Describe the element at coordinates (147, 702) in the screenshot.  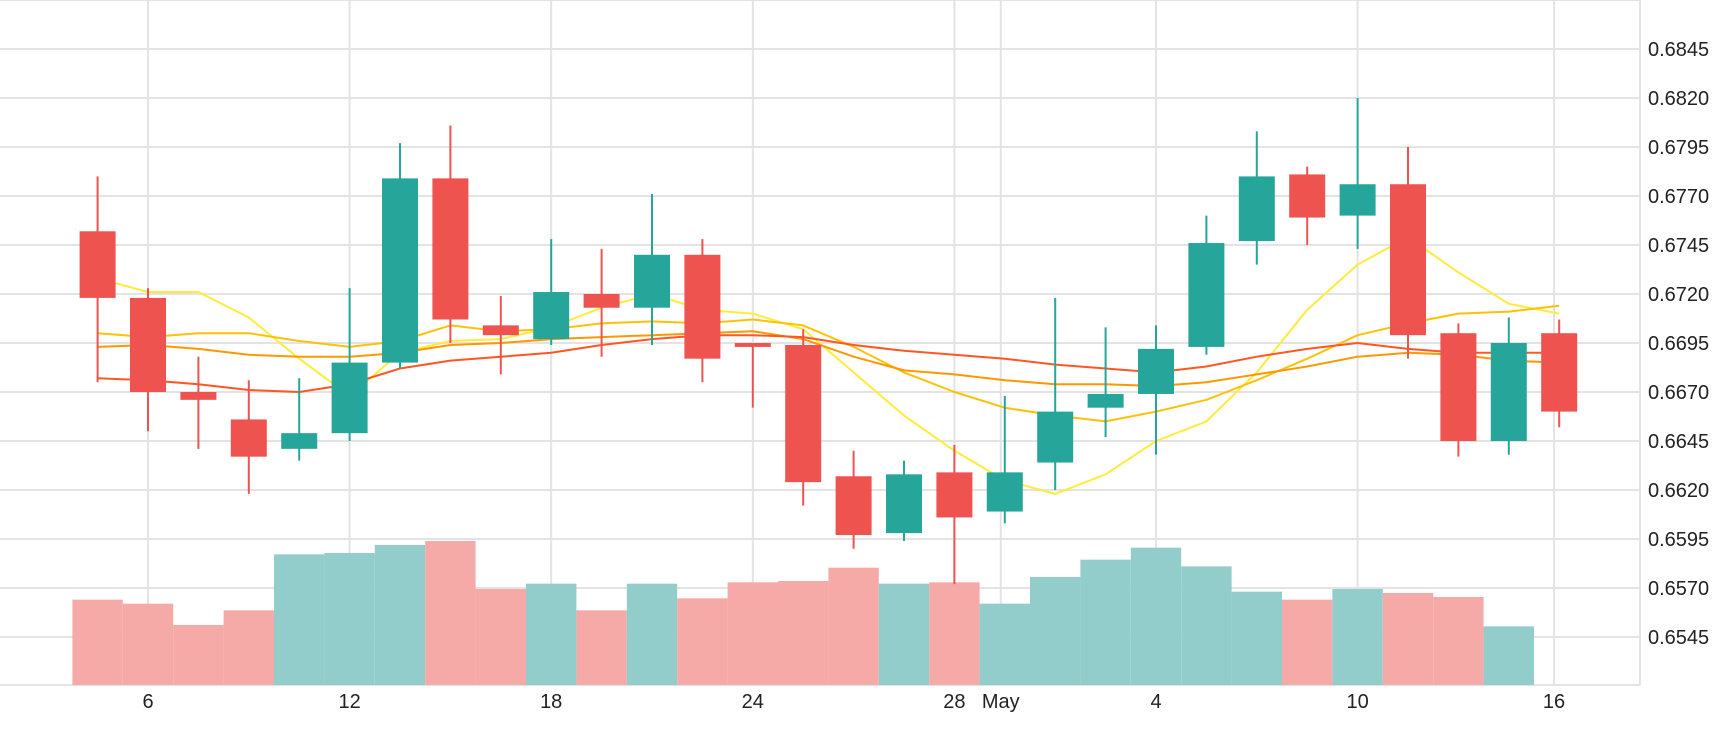
I see `x-tick-label: 6` at that location.